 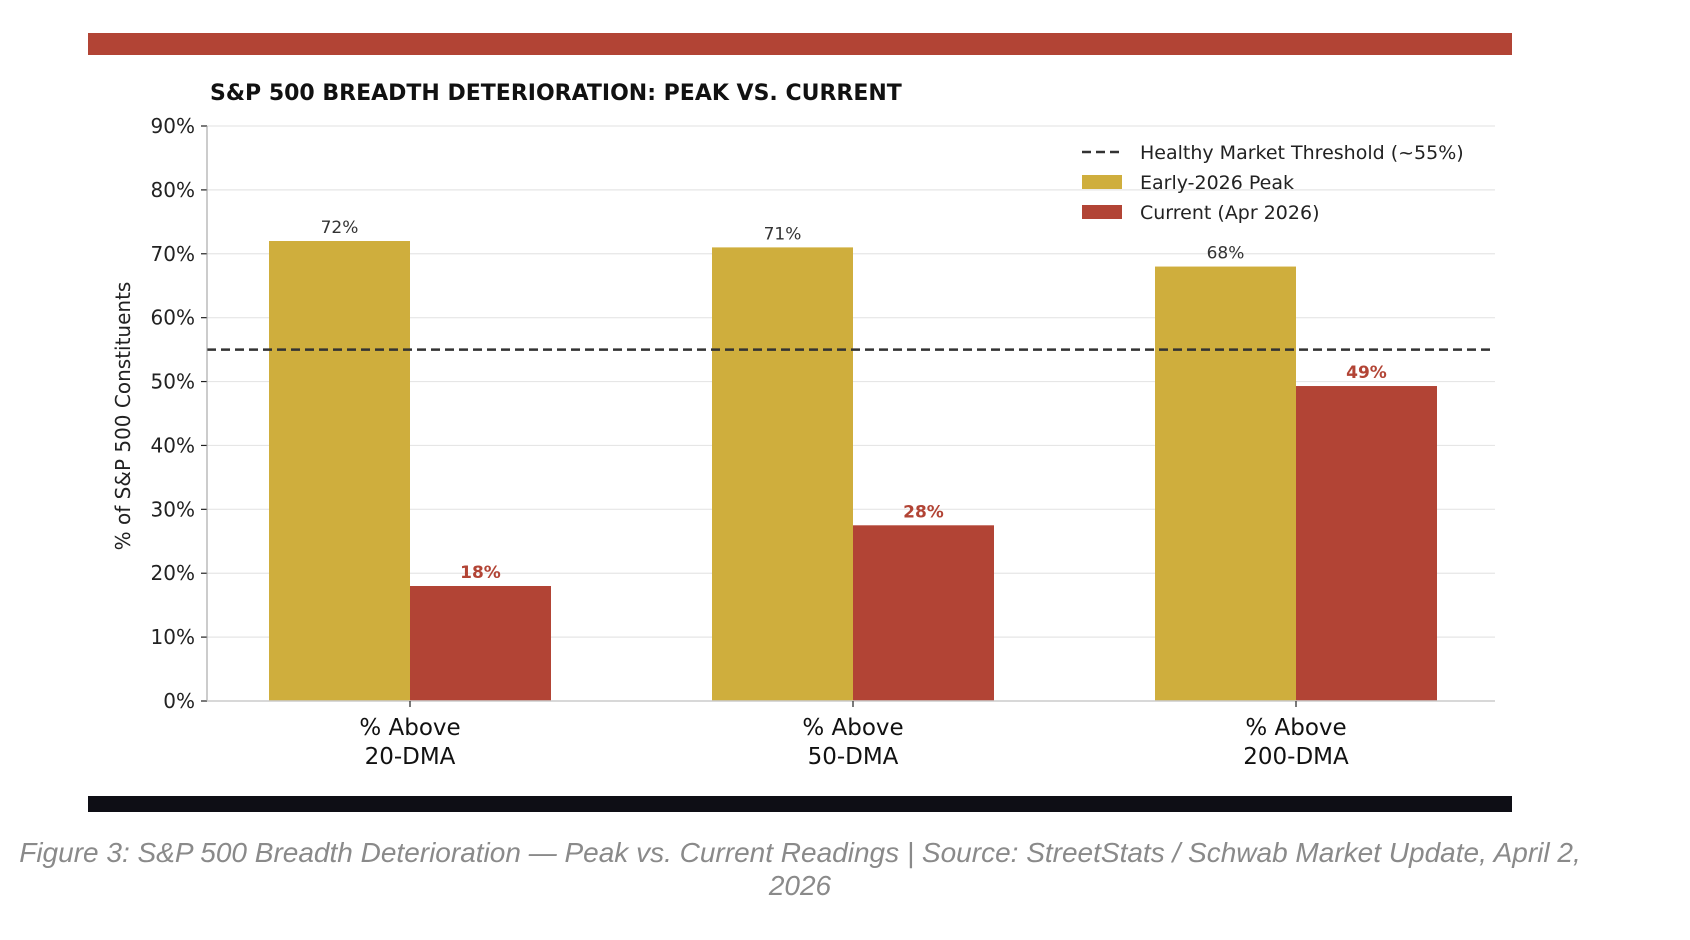 What do you see at coordinates (173, 126) in the screenshot?
I see `y-tick-label: 90%` at bounding box center [173, 126].